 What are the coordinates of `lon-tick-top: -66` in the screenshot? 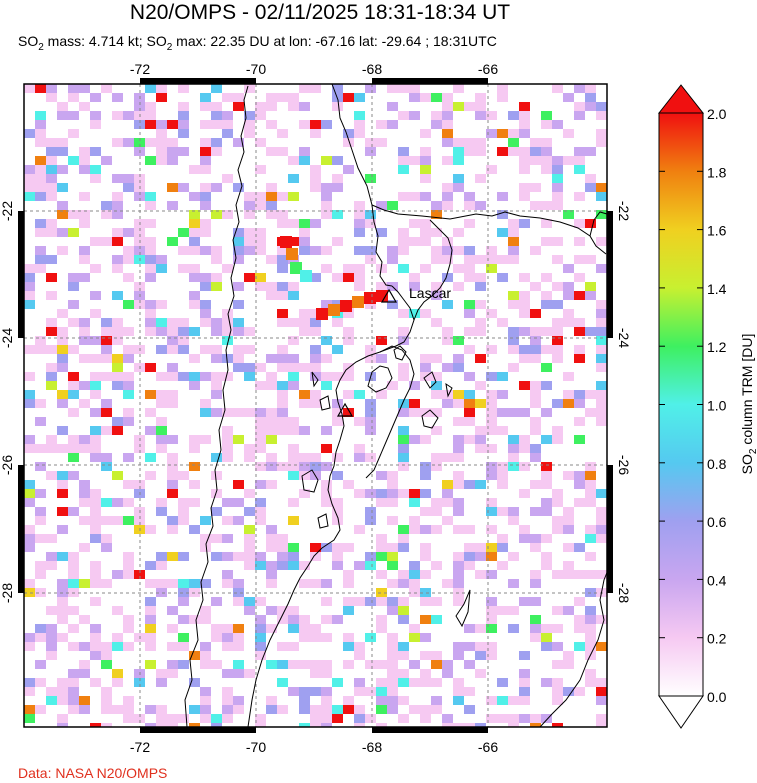 It's located at (488, 69).